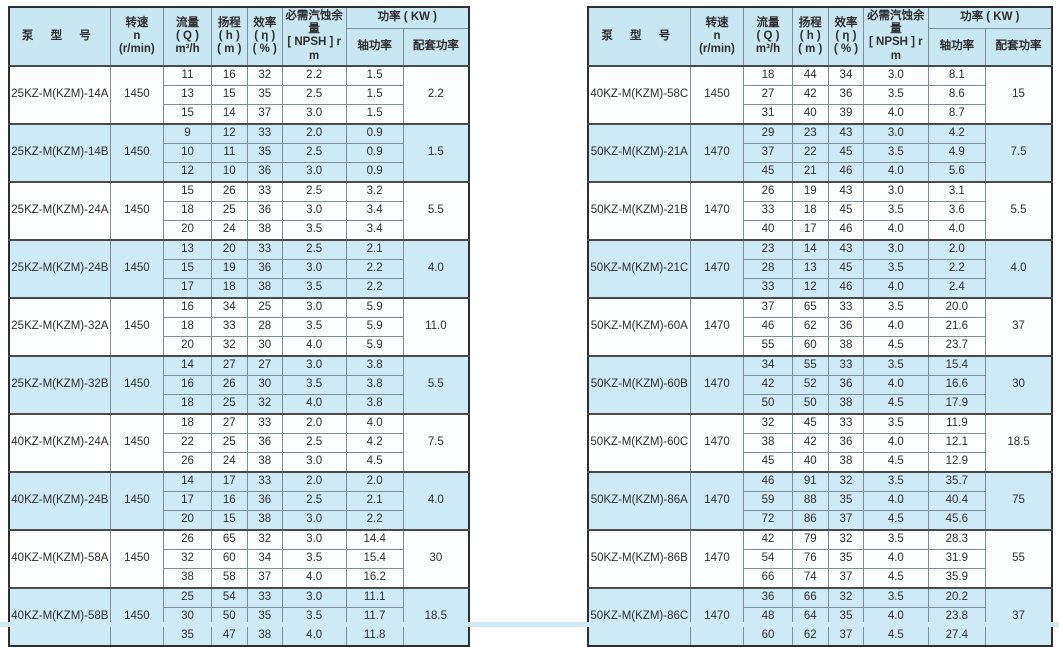  I want to click on col-header-model: 泵 型 号, so click(59, 36).